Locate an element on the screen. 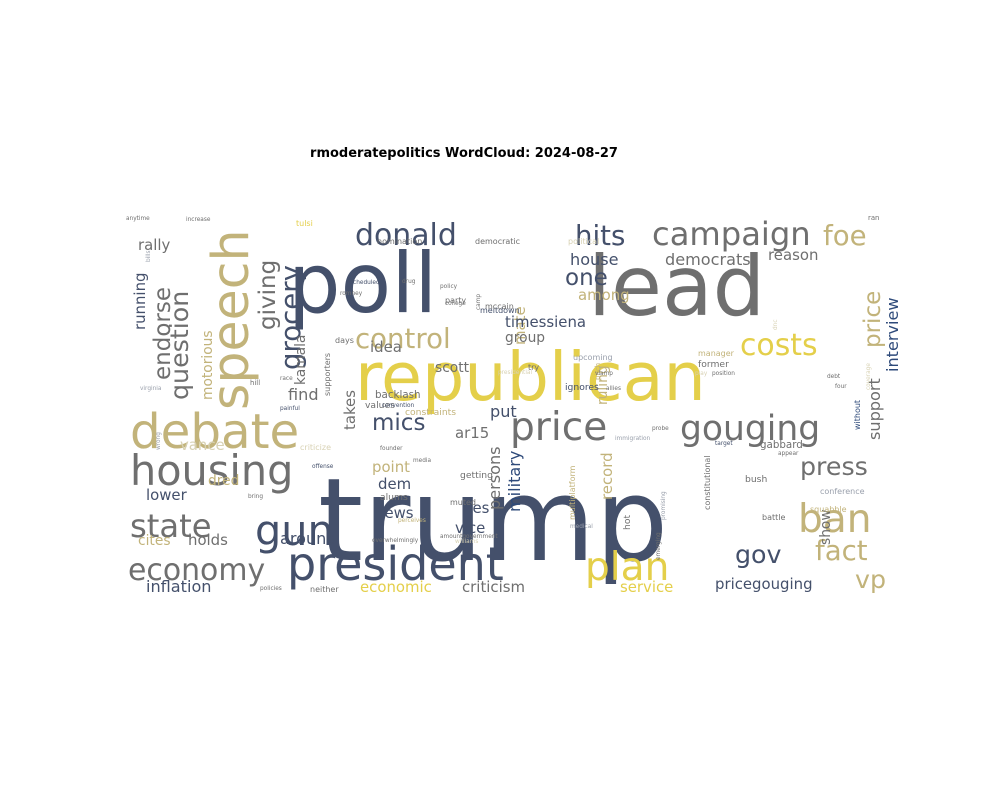 Image resolution: width=1000 pixels, height=800 pixels. word-gov: gov is located at coordinates (758, 554).